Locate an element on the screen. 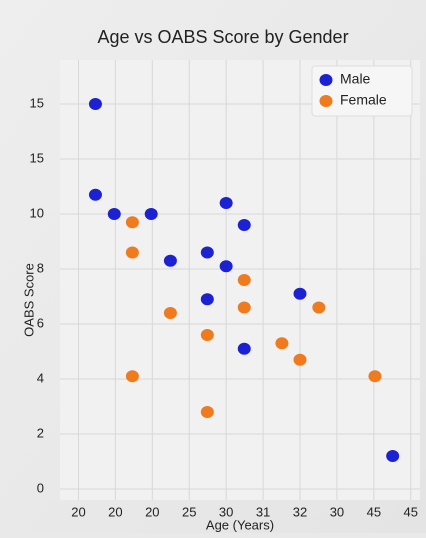 The width and height of the screenshot is (426, 538). chart-title: Age vs OABS Score by Gender is located at coordinates (222, 37).